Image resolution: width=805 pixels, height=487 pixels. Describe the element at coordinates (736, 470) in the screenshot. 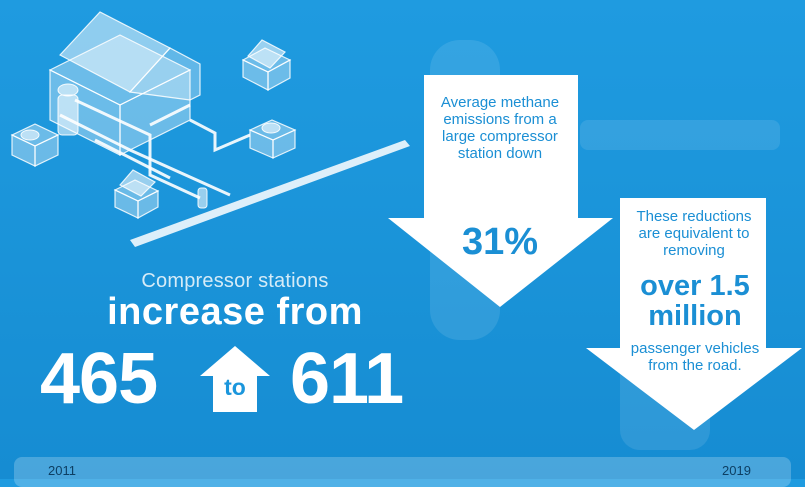

I see `timeline-end-year: 2019` at that location.